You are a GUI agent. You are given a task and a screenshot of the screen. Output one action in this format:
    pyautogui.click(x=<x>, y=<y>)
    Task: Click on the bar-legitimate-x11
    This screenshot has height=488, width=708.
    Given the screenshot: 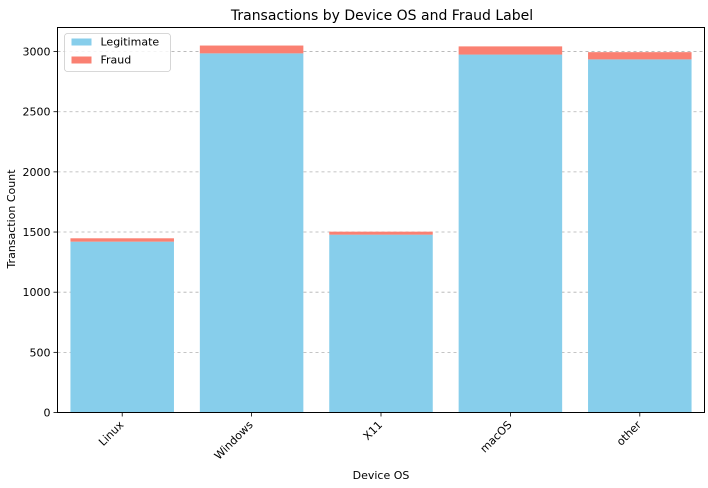 What is the action you would take?
    pyautogui.click(x=381, y=323)
    